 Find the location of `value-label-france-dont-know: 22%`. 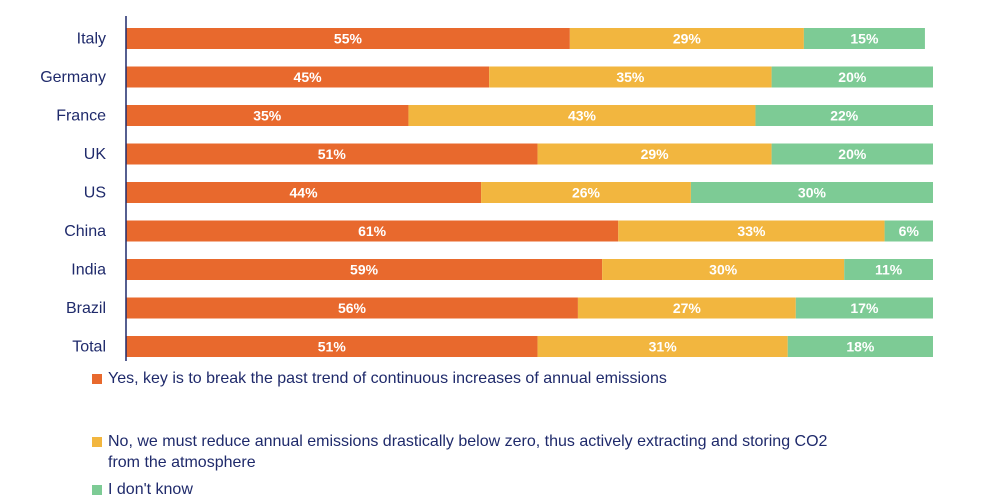

value-label-france-dont-know: 22% is located at coordinates (844, 116).